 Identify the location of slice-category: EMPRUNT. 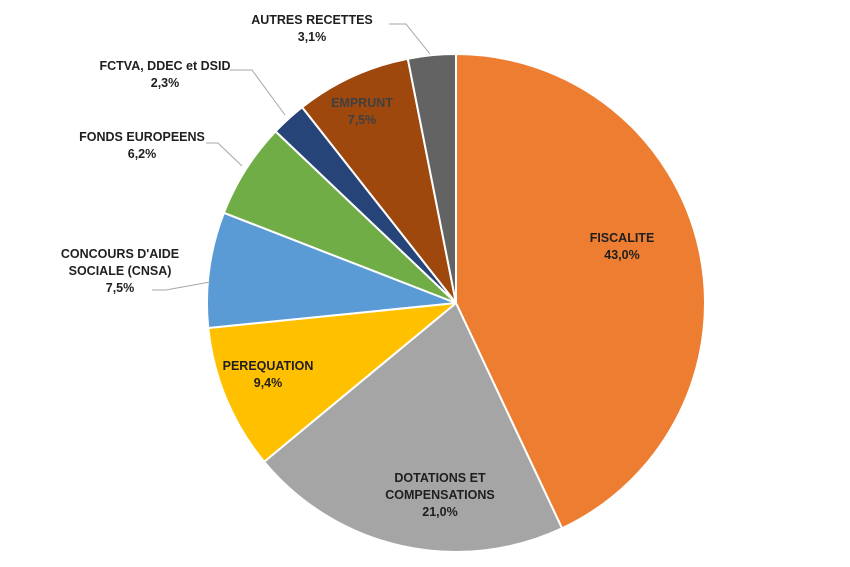
(362, 103).